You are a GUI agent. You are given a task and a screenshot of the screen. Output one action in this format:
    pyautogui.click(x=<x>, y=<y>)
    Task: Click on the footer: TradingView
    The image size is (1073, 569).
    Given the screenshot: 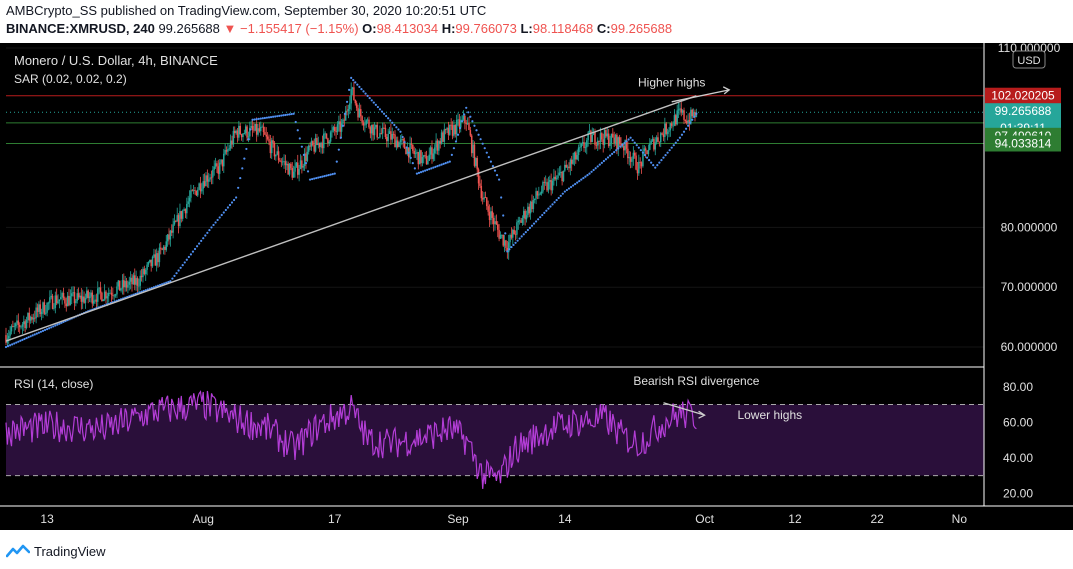 What is the action you would take?
    pyautogui.click(x=56, y=551)
    